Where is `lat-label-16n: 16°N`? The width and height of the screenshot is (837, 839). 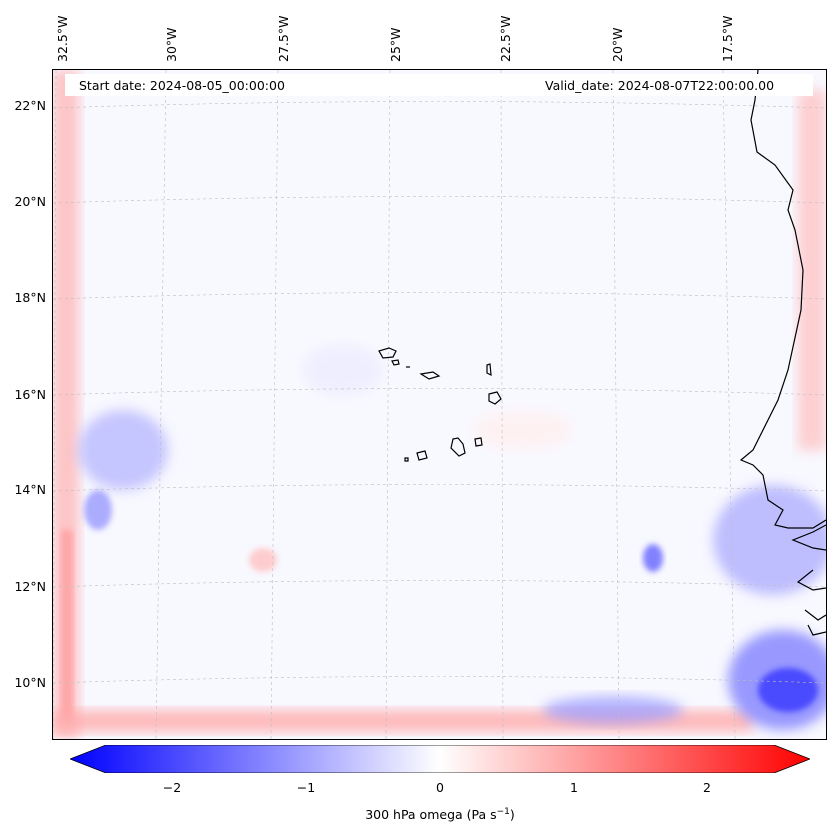 lat-label-16n: 16°N is located at coordinates (30, 394).